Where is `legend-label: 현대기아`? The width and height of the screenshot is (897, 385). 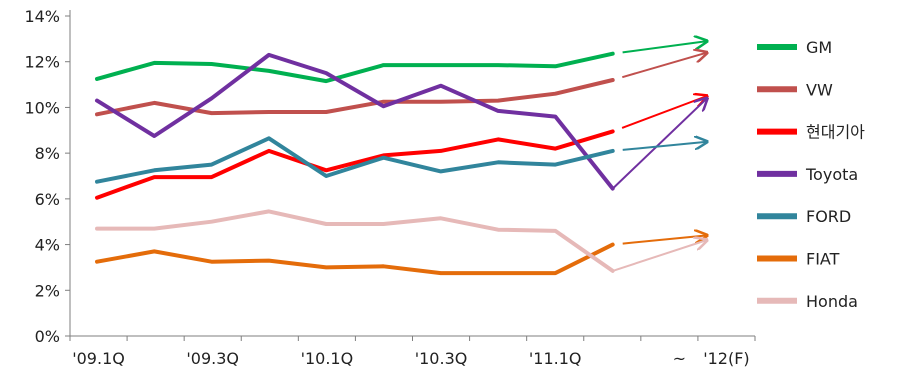
legend-label: 현대기아 is located at coordinates (835, 132).